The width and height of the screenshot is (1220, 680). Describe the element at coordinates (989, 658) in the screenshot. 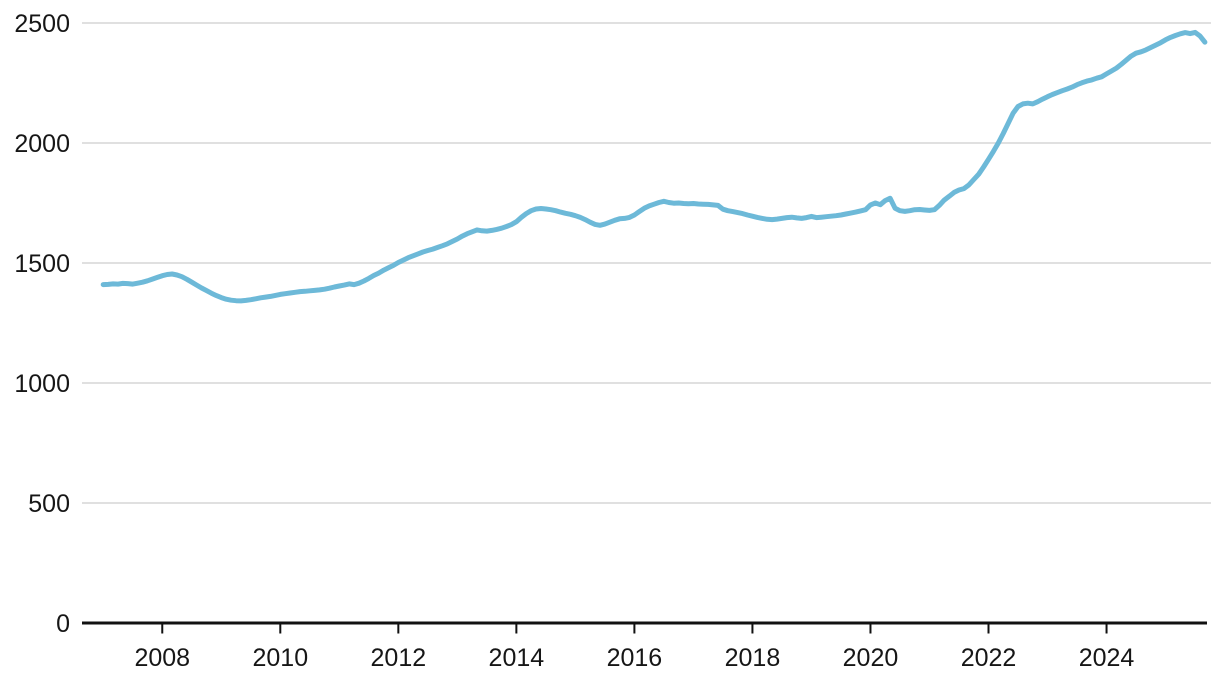

I see `x-axis-label: 2022` at that location.